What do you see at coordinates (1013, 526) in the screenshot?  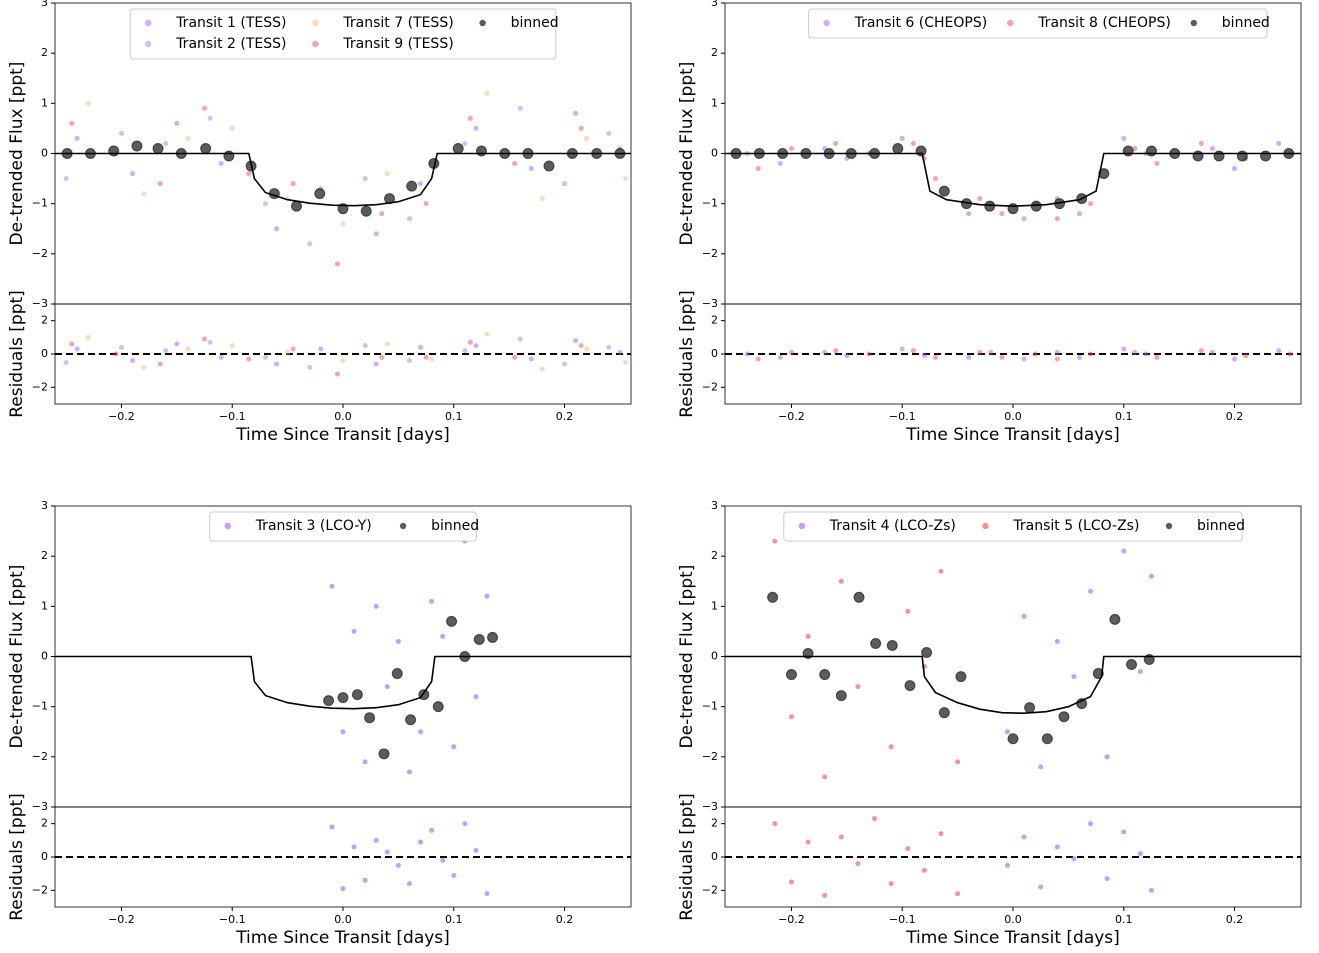 I see `legend-box` at bounding box center [1013, 526].